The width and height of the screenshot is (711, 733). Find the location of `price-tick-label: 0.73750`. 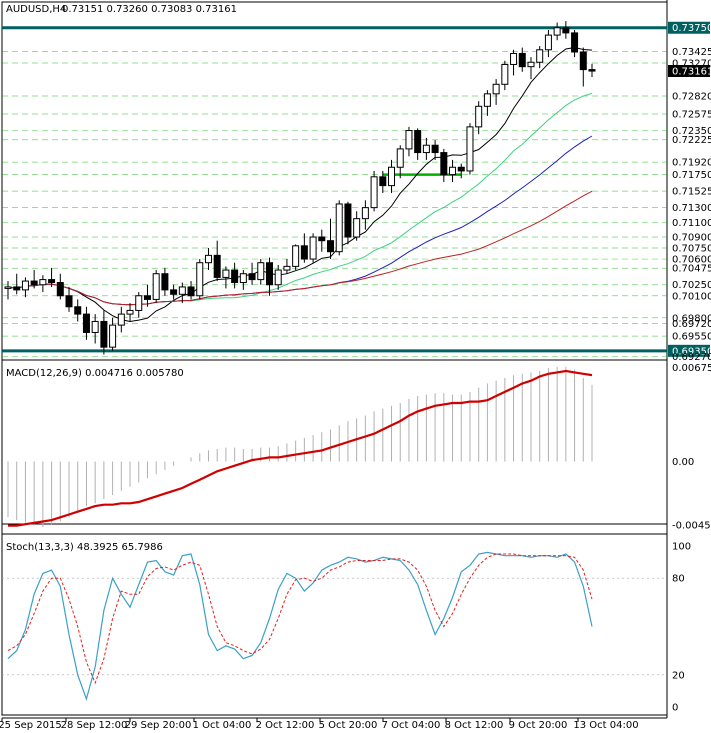

price-tick-label: 0.73750 is located at coordinates (691, 28).